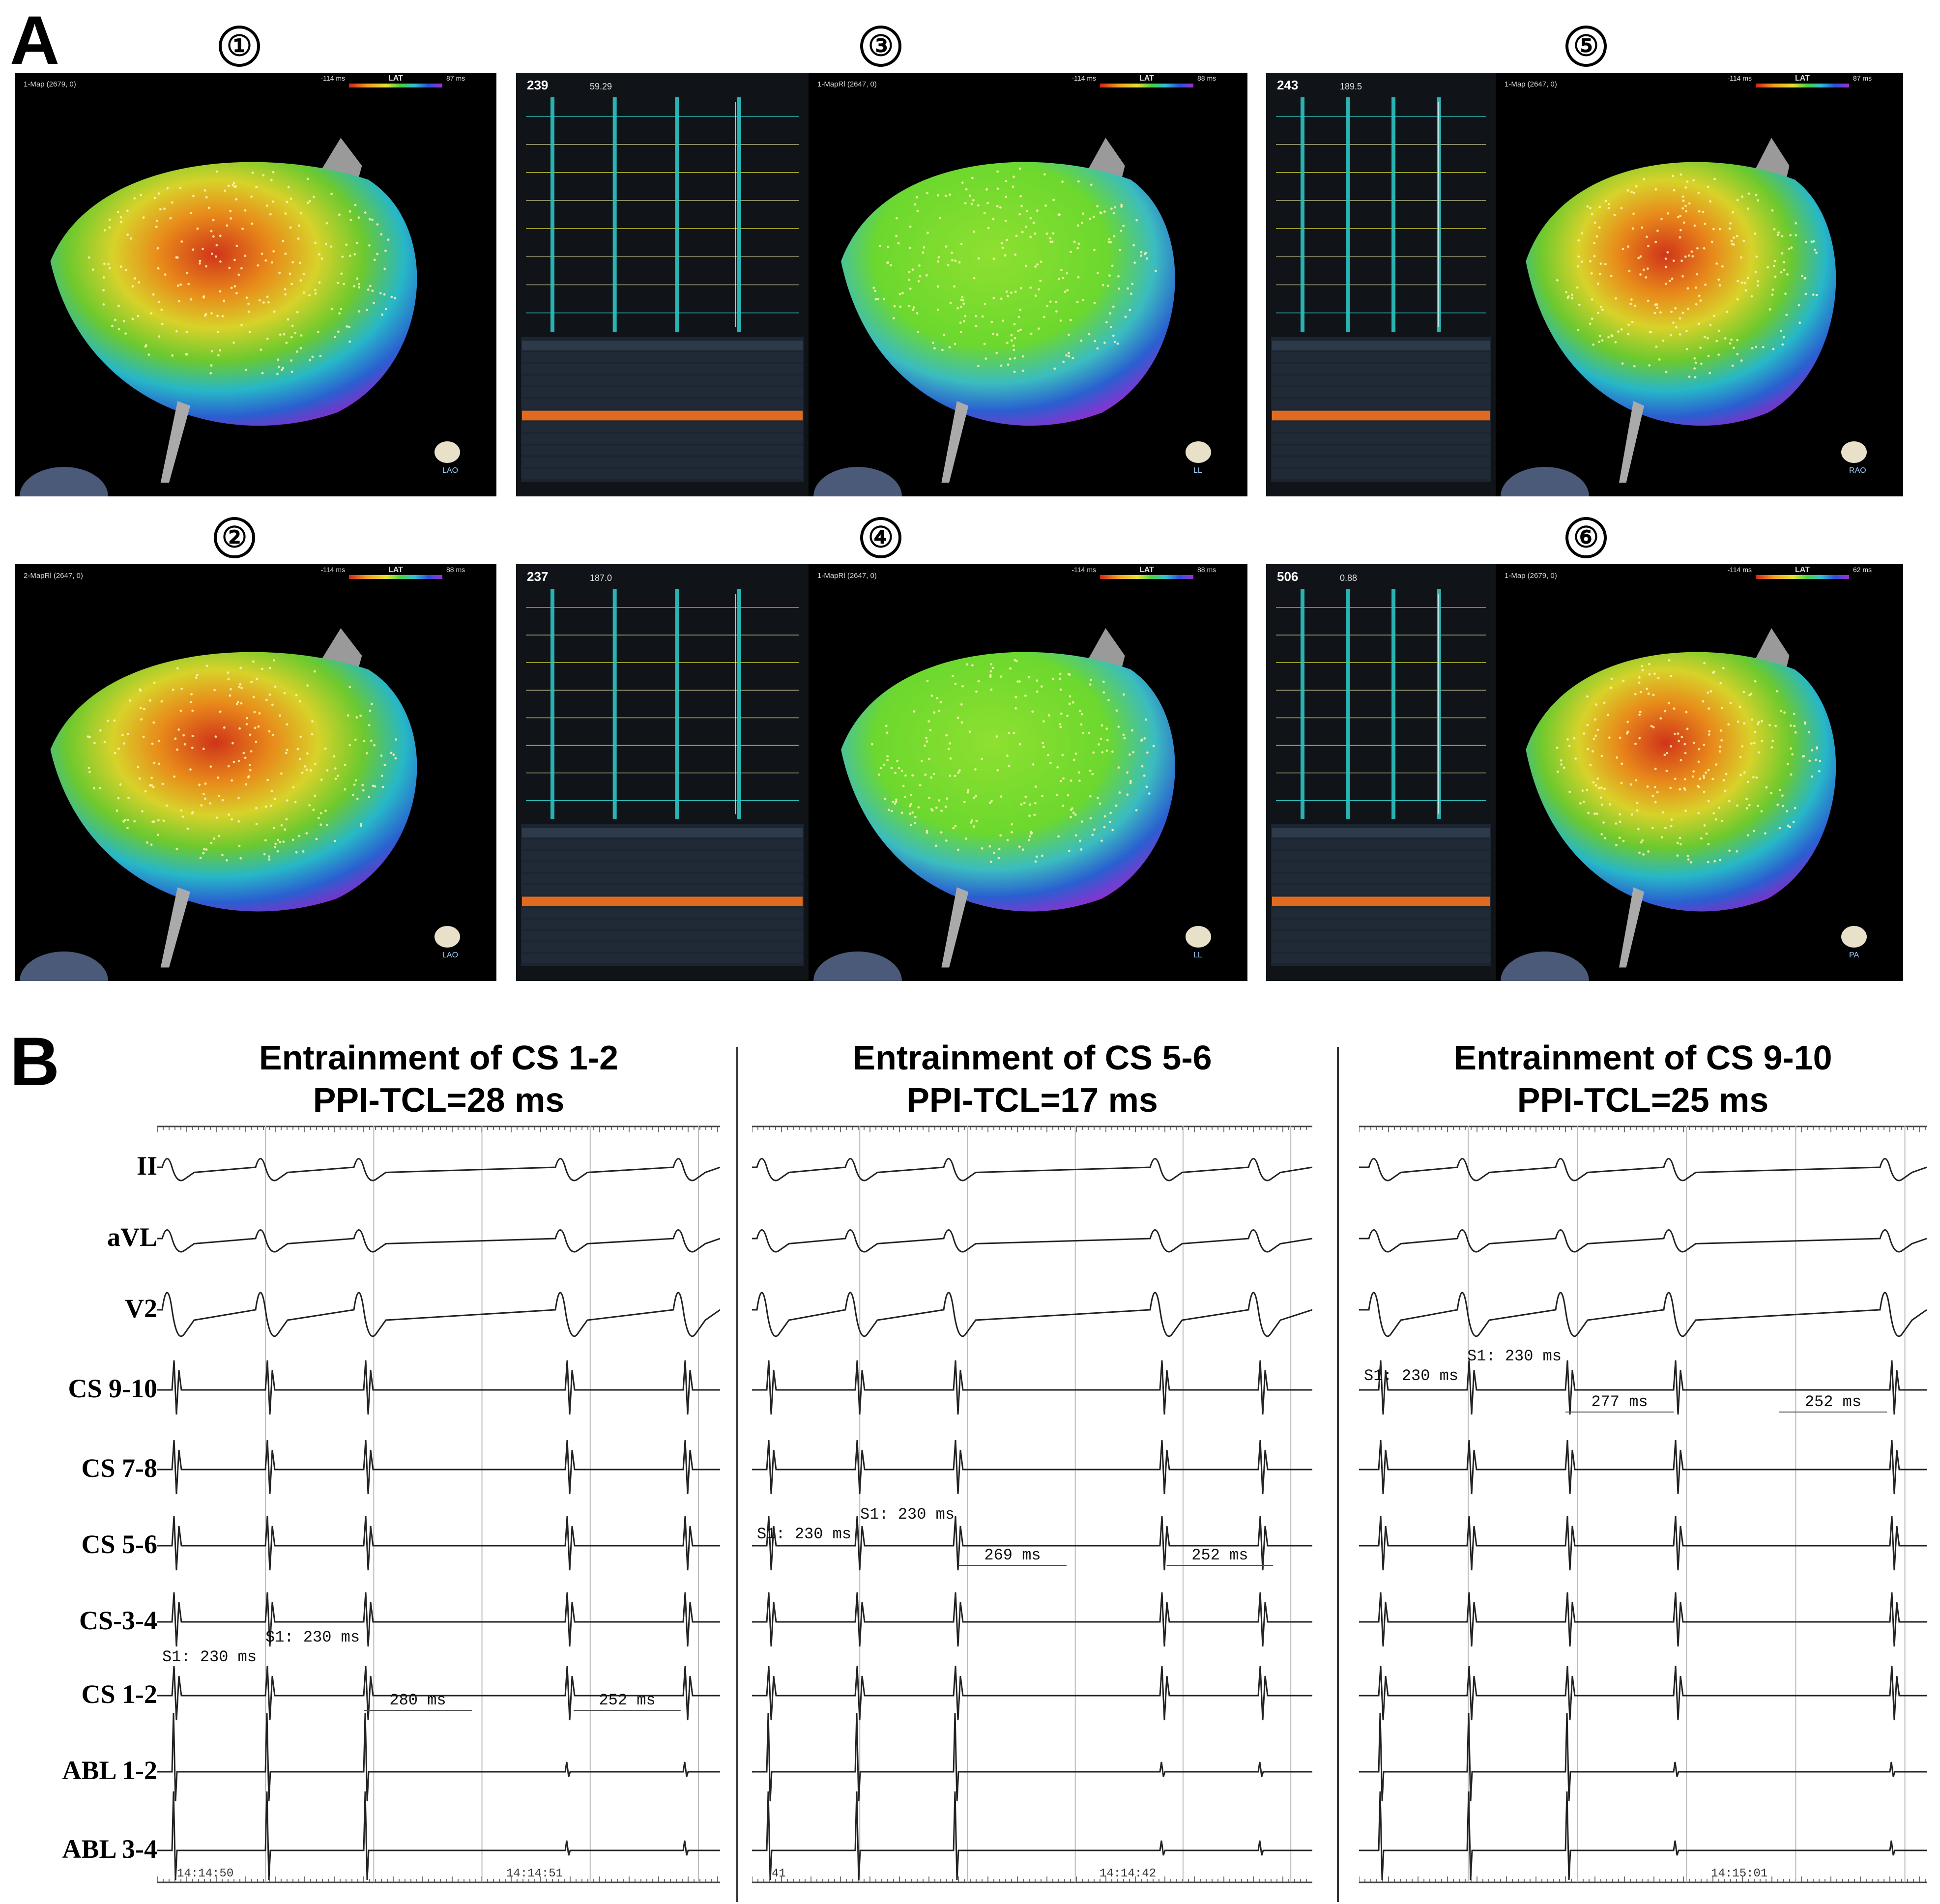 The image size is (1940, 1904). I want to click on lead-label: V2, so click(141, 1308).